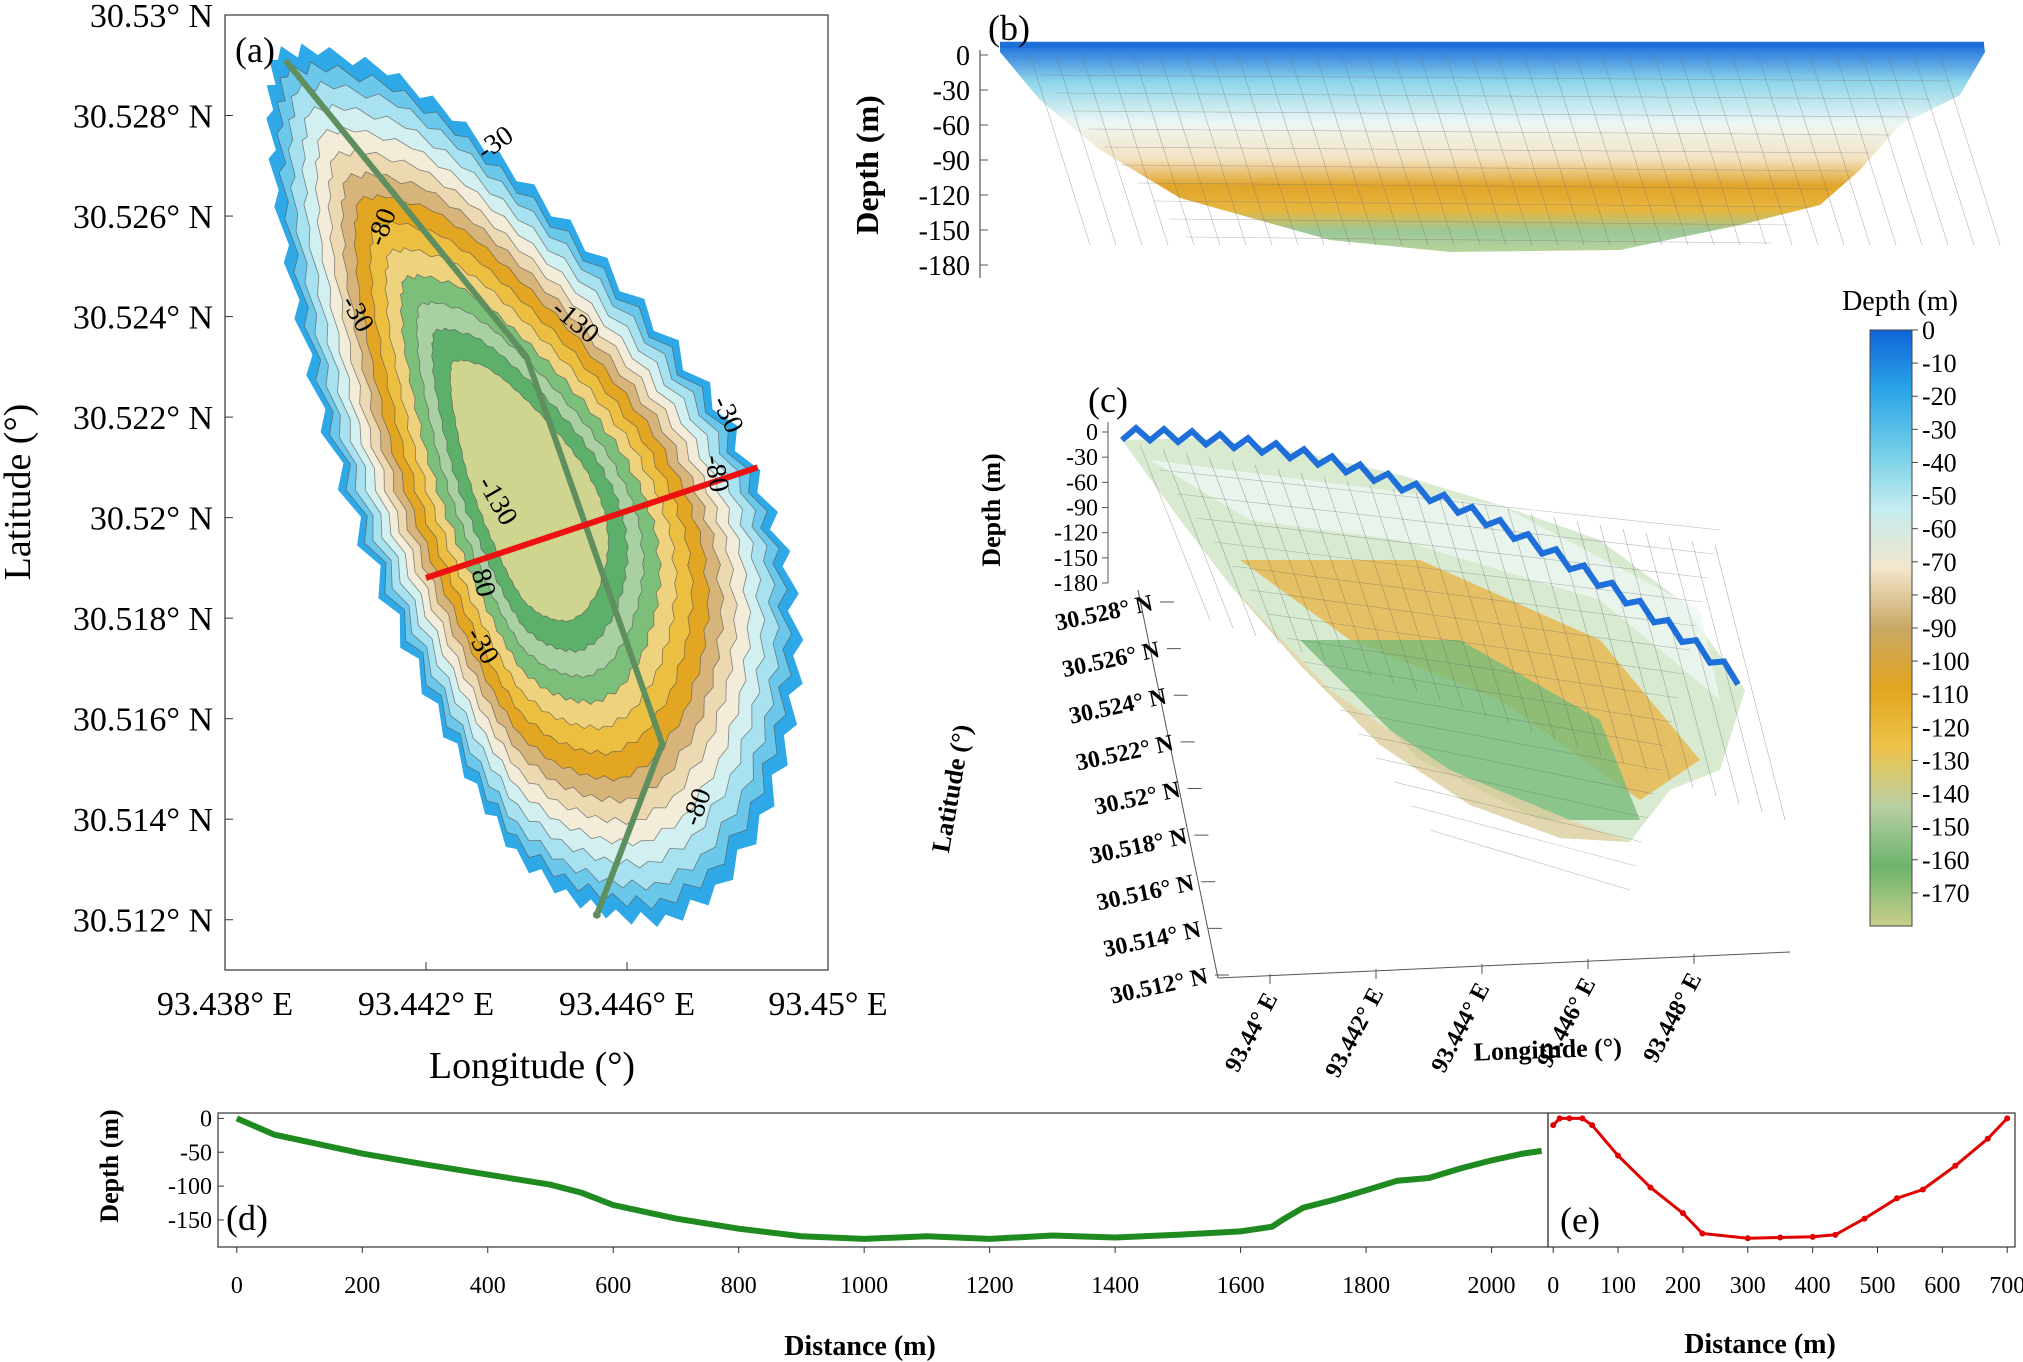  What do you see at coordinates (1152, 940) in the screenshot?
I see `lat-tick-label: 30.514° N` at bounding box center [1152, 940].